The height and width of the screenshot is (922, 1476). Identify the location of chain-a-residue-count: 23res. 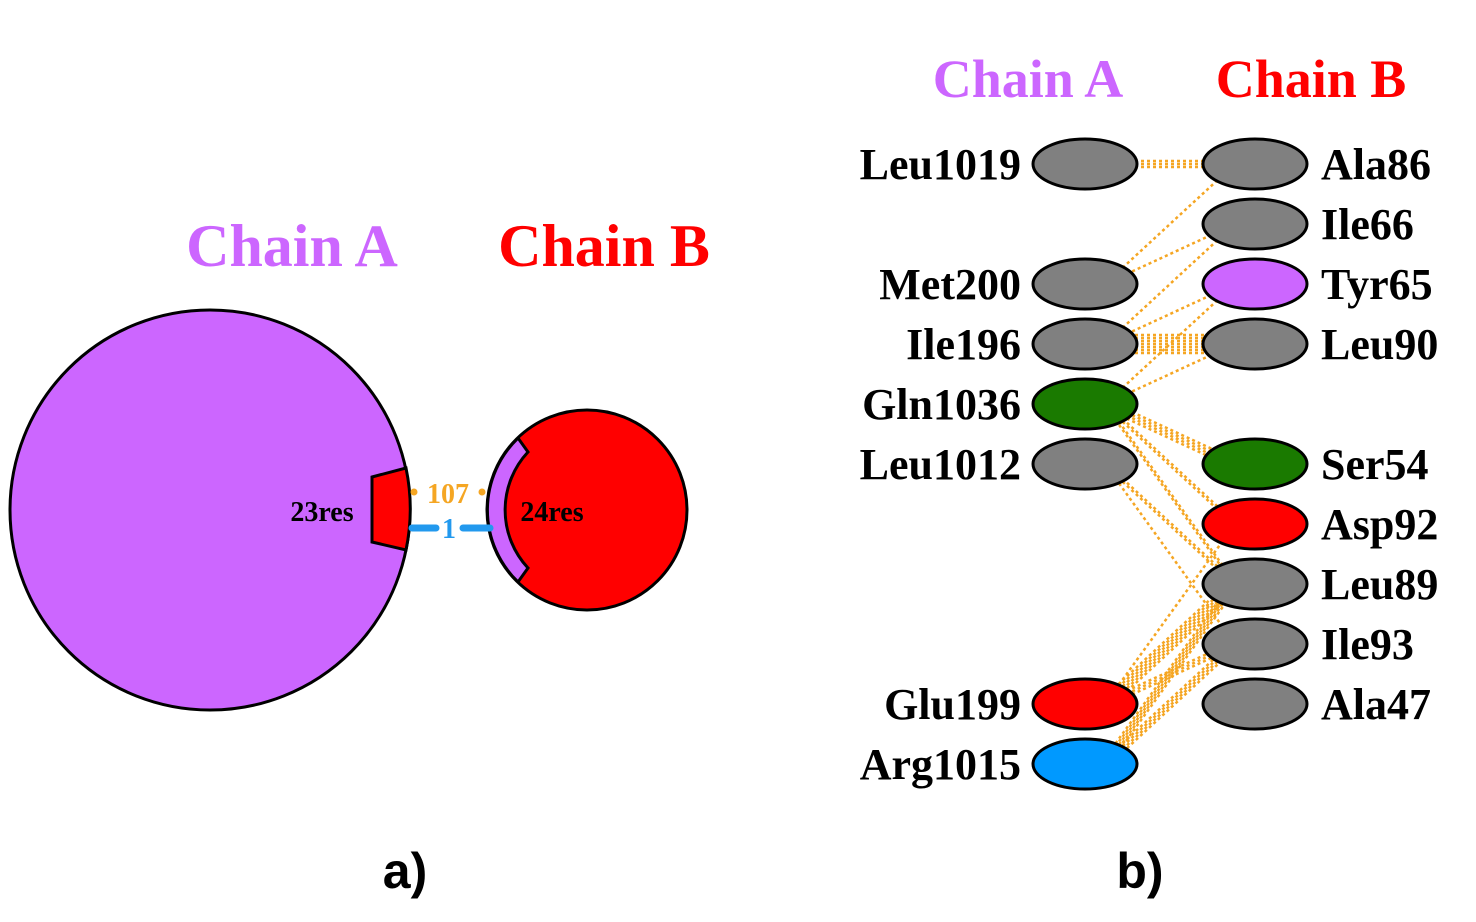
(321, 512).